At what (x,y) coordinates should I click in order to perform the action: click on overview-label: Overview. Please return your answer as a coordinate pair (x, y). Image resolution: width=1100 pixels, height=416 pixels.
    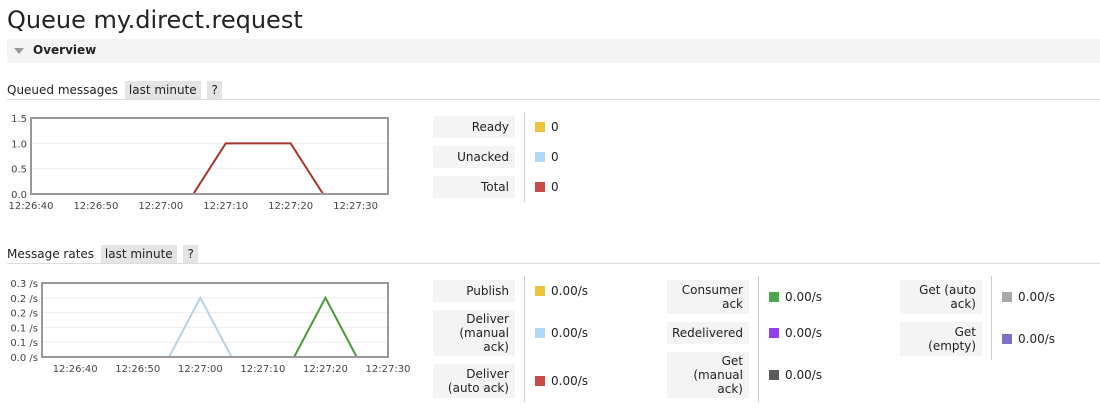
    Looking at the image, I should click on (65, 50).